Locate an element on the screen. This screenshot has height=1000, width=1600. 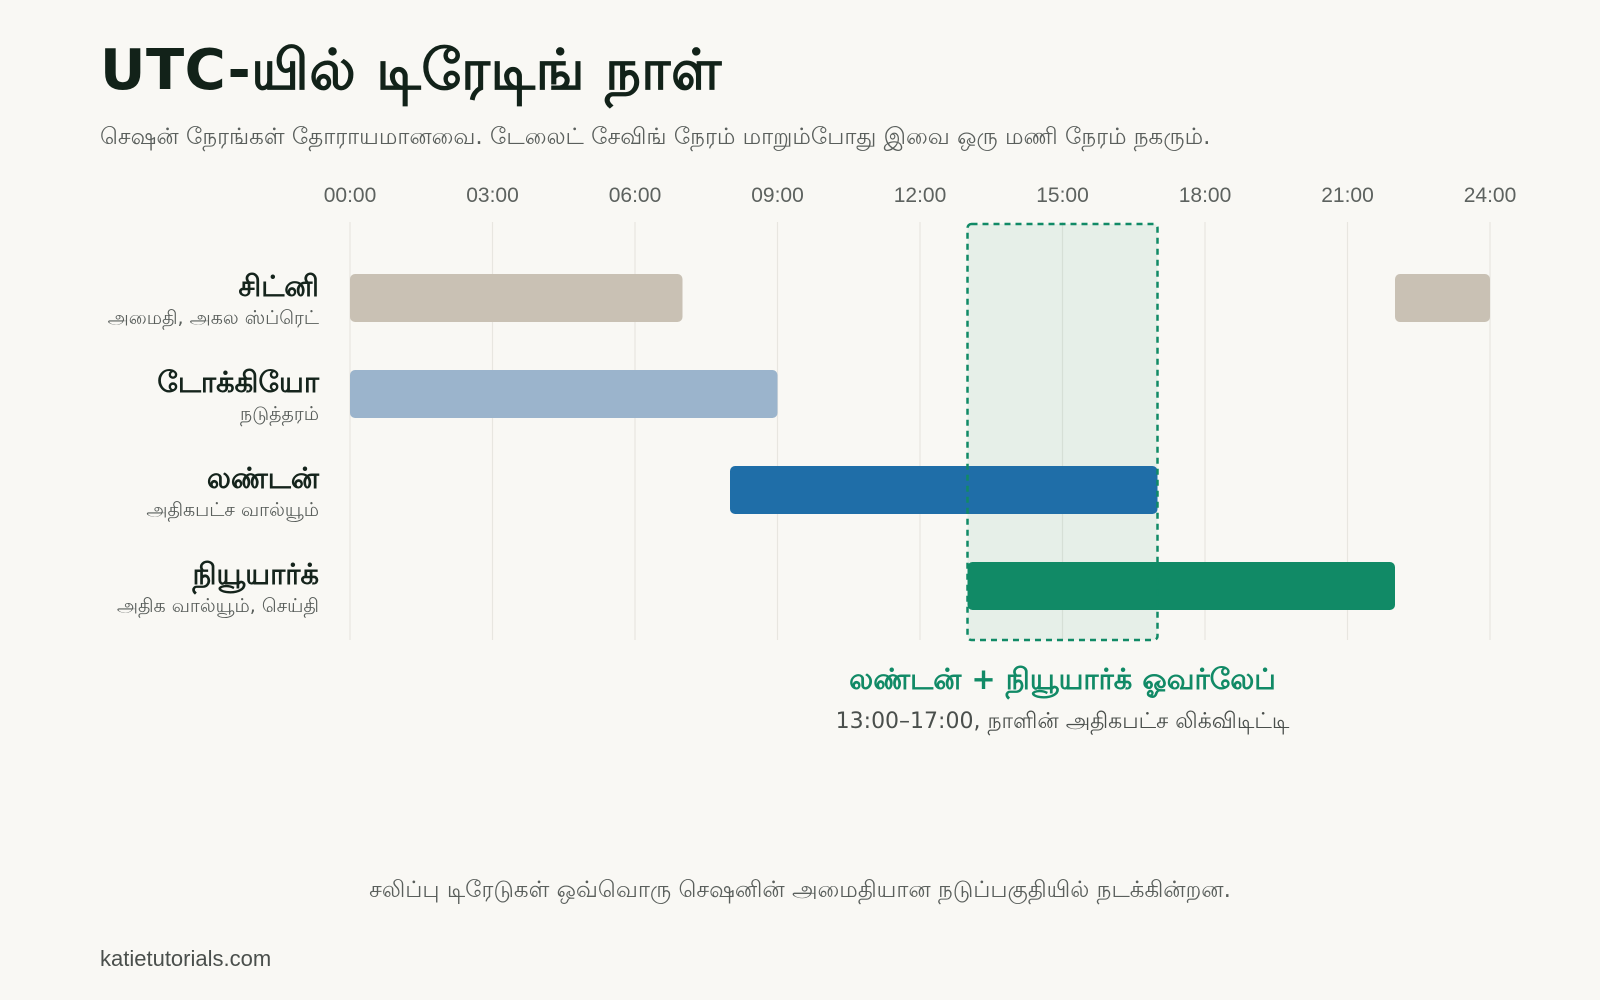
session-name: சிட்னி is located at coordinates (279, 286).